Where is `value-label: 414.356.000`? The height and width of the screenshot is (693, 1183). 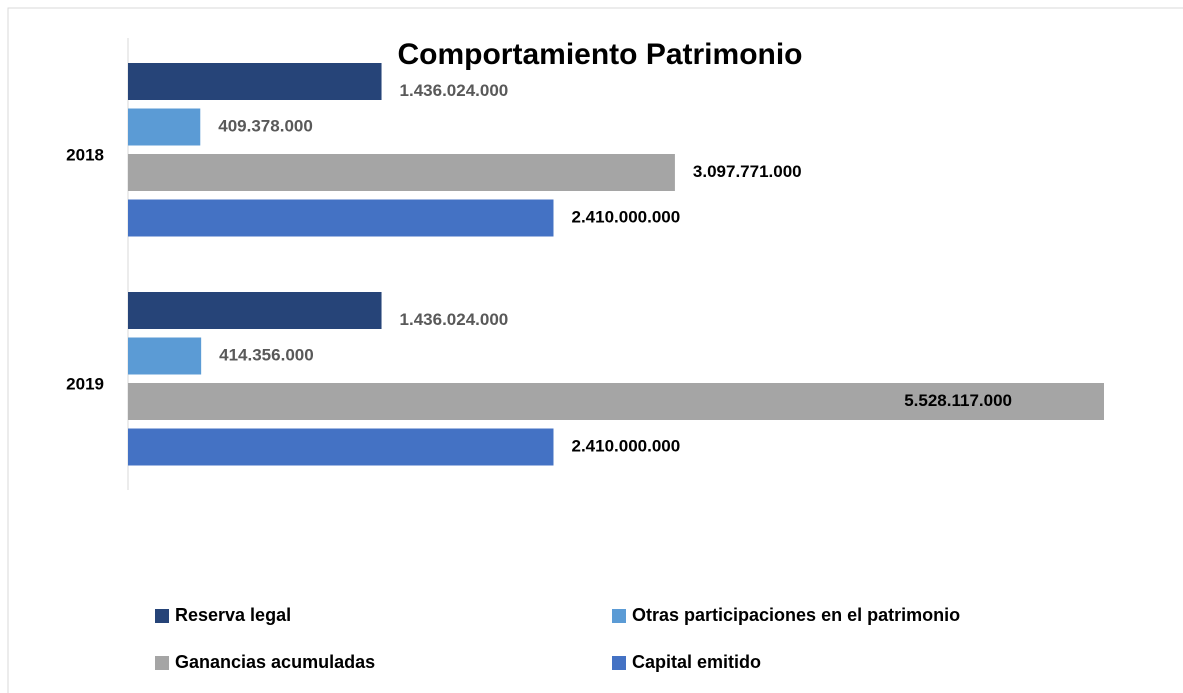 value-label: 414.356.000 is located at coordinates (266, 354).